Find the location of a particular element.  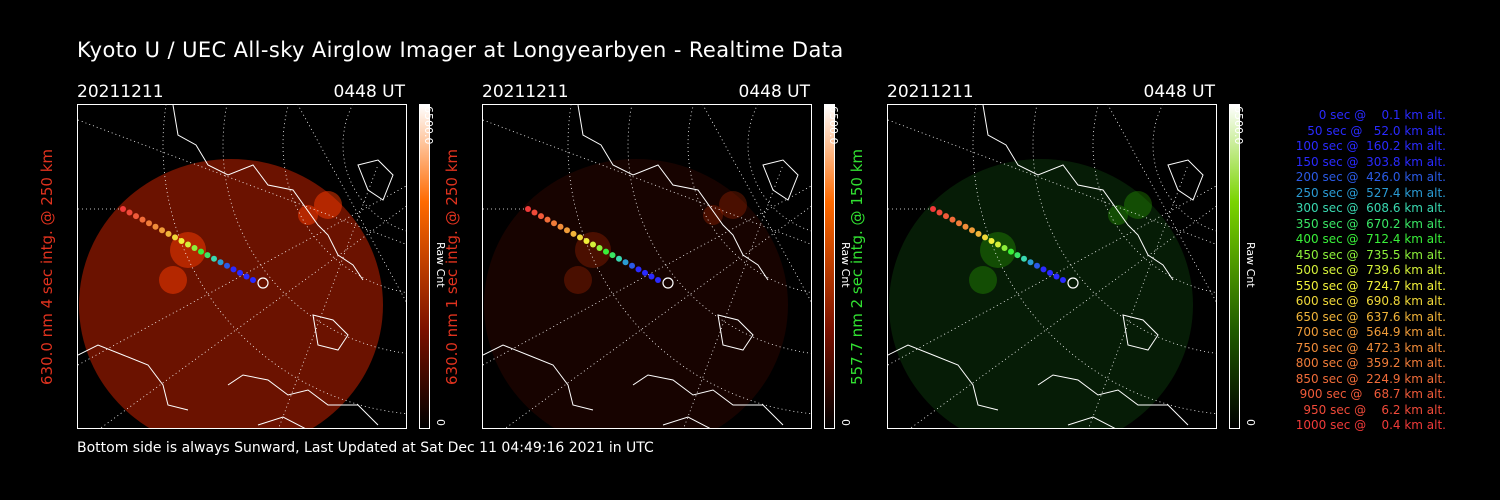

panel-side-label: 557.7 nm 2 sec intg. @ 150 km is located at coordinates (857, 267).